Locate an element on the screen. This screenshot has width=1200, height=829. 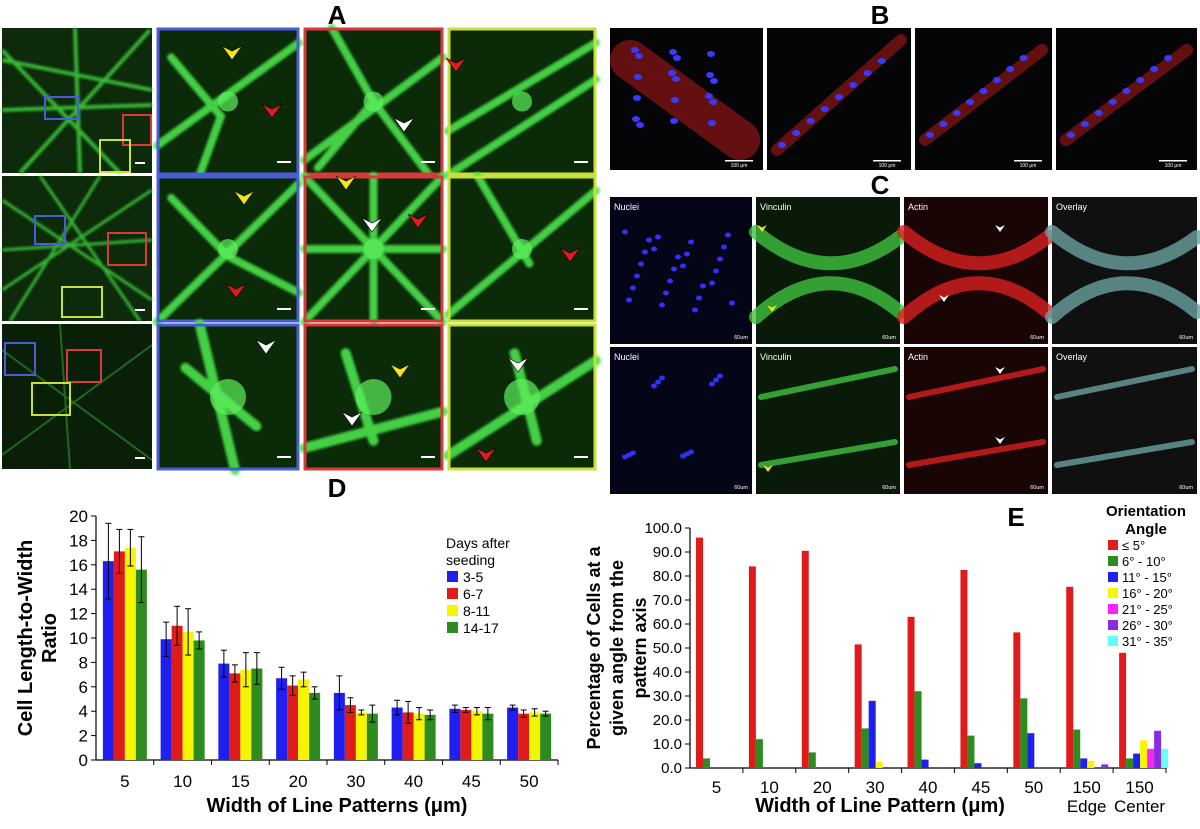
bar-6° - 10°-5 is located at coordinates (706, 763).